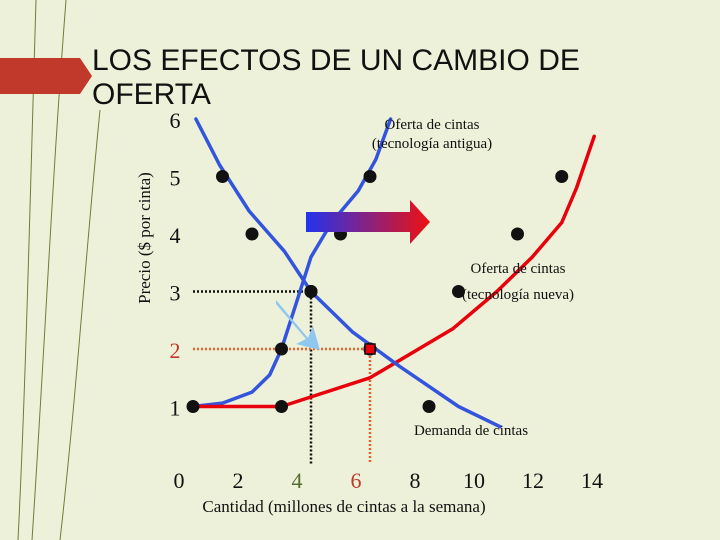 The width and height of the screenshot is (720, 540). Describe the element at coordinates (356, 480) in the screenshot. I see `x-tick-label: 6` at that location.